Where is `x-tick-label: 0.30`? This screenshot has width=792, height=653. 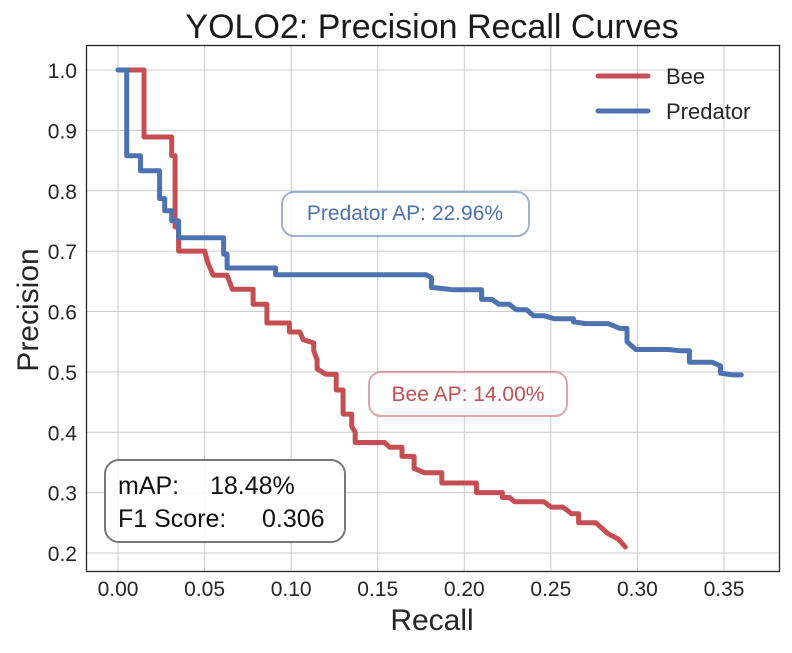
x-tick-label: 0.30 is located at coordinates (637, 589).